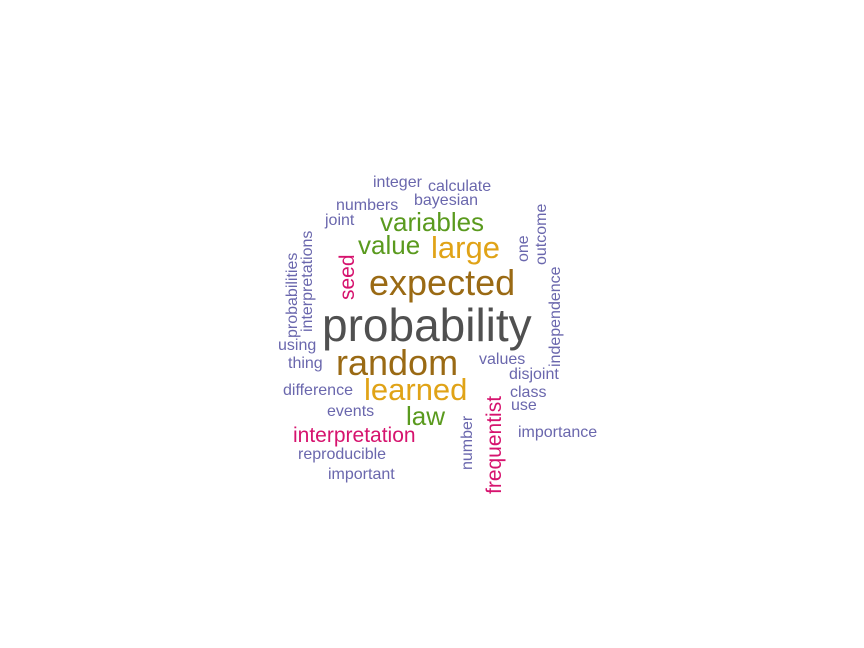 Image resolution: width=864 pixels, height=648 pixels. I want to click on word-reproducible: reproducible, so click(342, 454).